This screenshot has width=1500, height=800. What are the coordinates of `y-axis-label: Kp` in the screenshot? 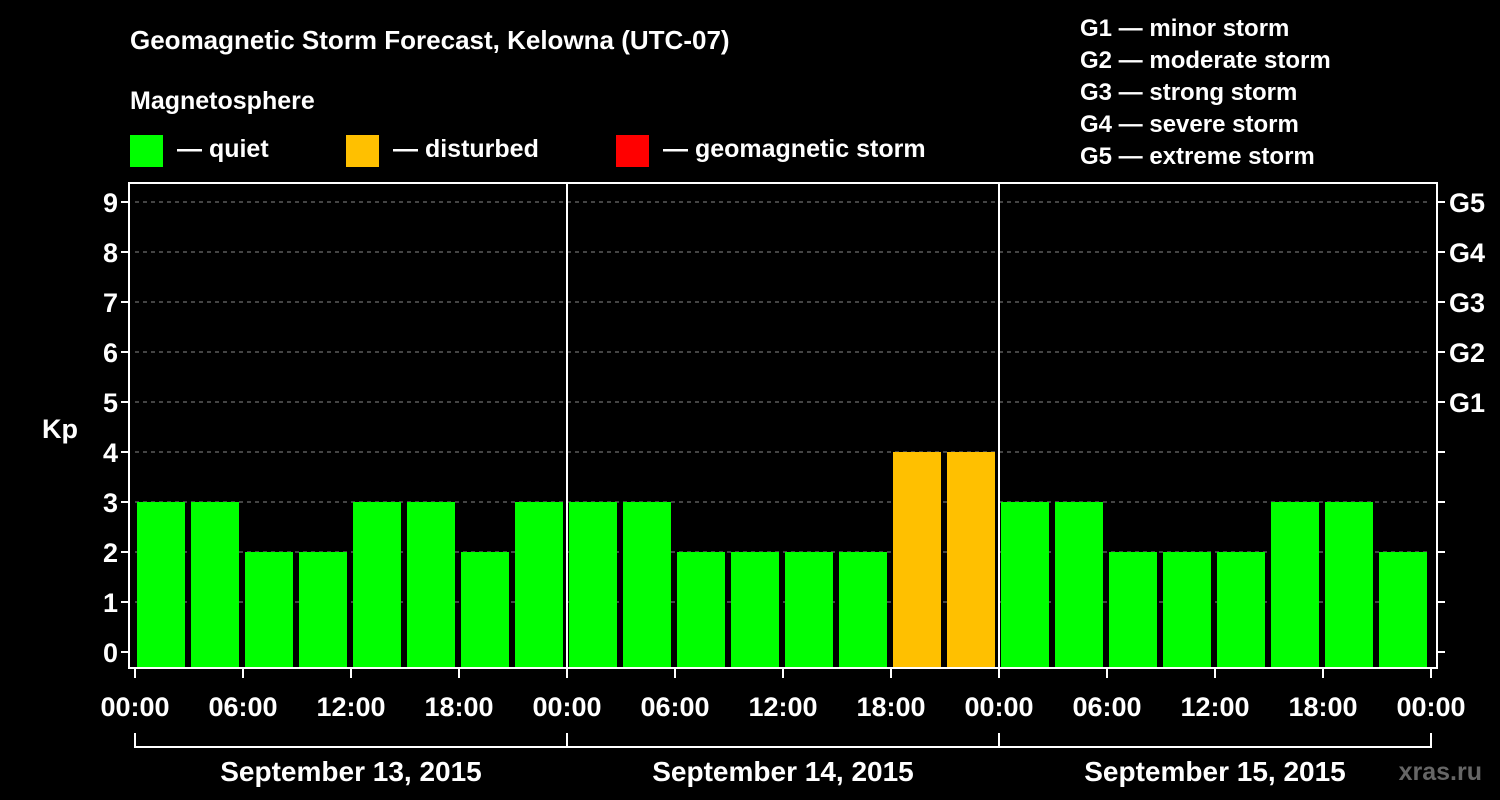 It's located at (60, 429).